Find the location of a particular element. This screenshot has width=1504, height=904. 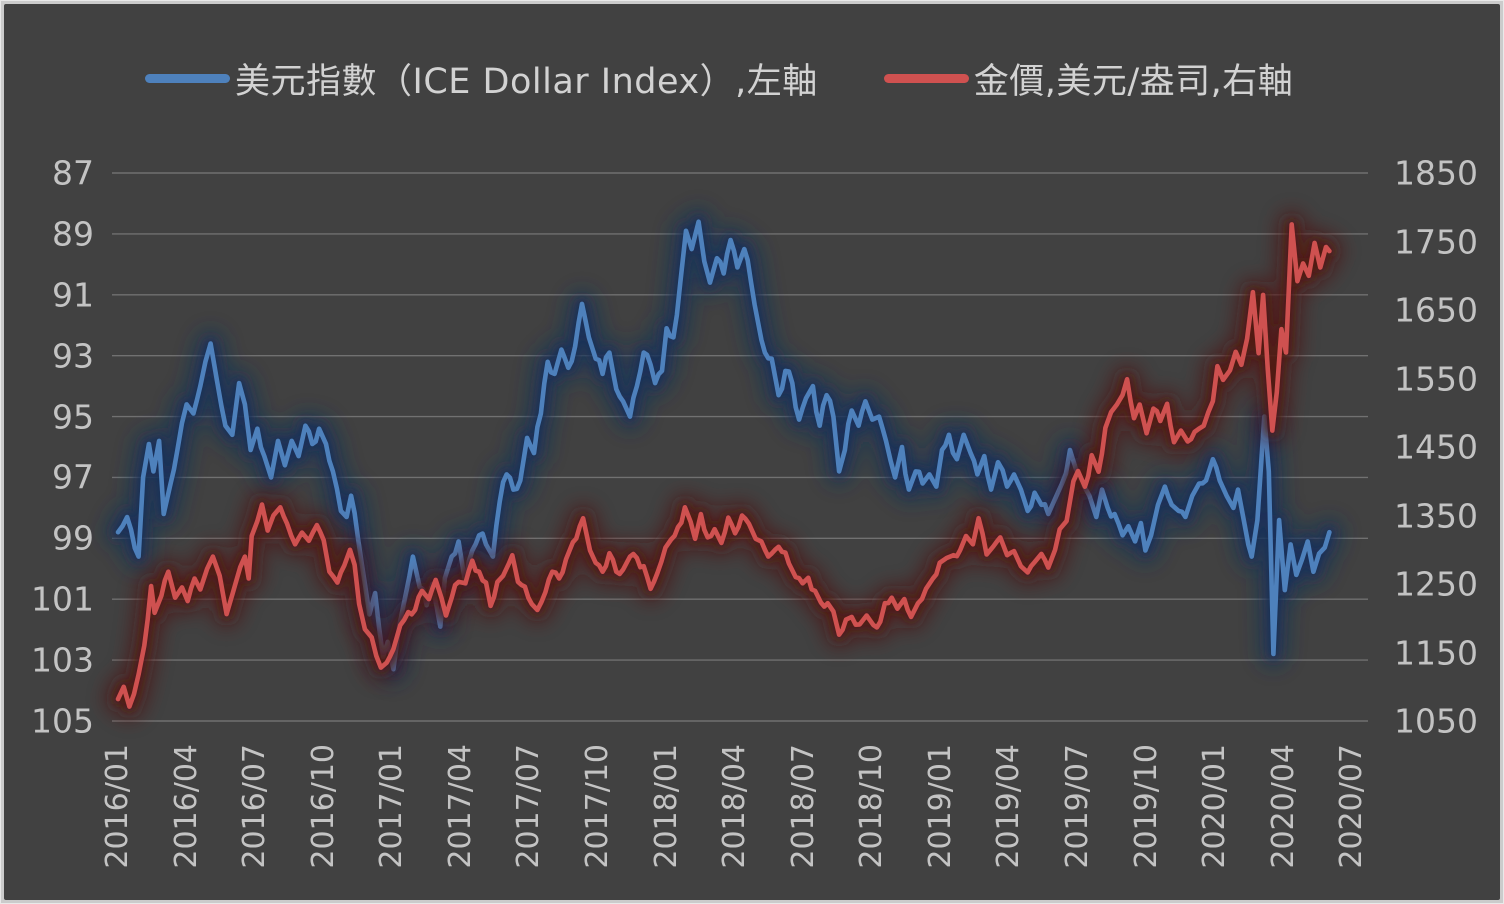

legend-item-usd-index: 美元指數（ICE Dollar Index）,左軸 is located at coordinates (481, 78).